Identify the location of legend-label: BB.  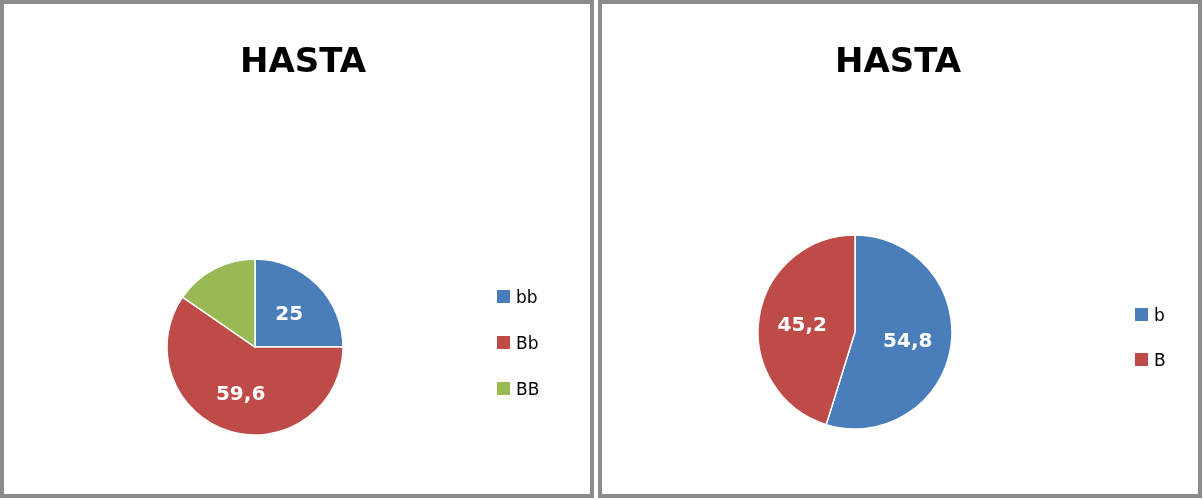
(528, 388).